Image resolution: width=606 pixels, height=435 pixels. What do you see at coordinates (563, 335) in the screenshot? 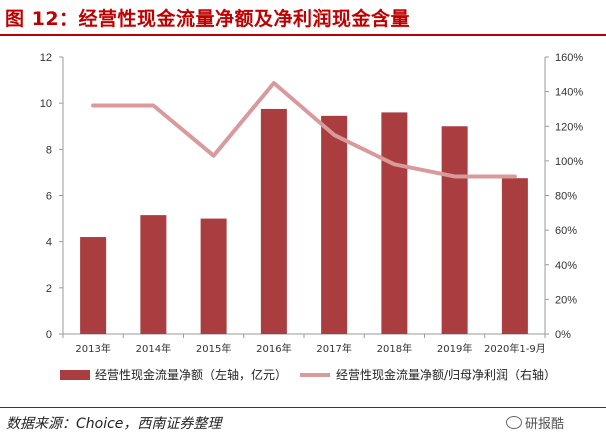
I see `right-tick-label: 0%` at bounding box center [563, 335].